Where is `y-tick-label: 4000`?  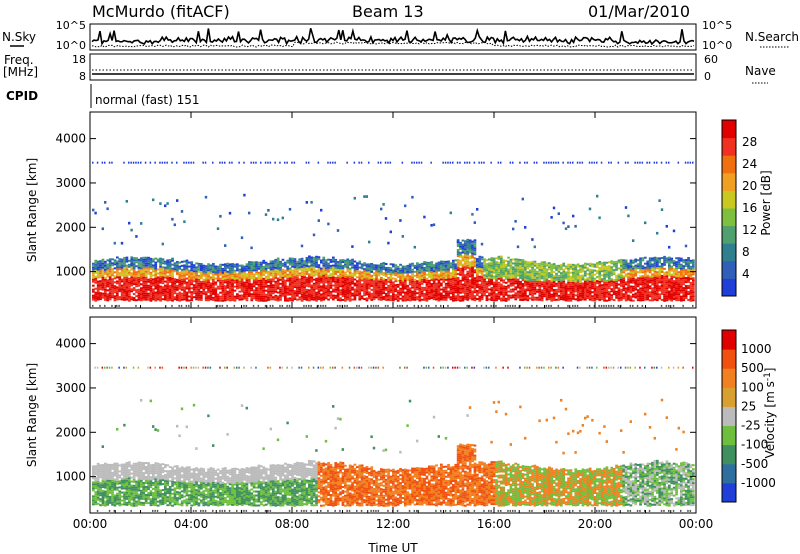
y-tick-label: 4000 is located at coordinates (70, 139).